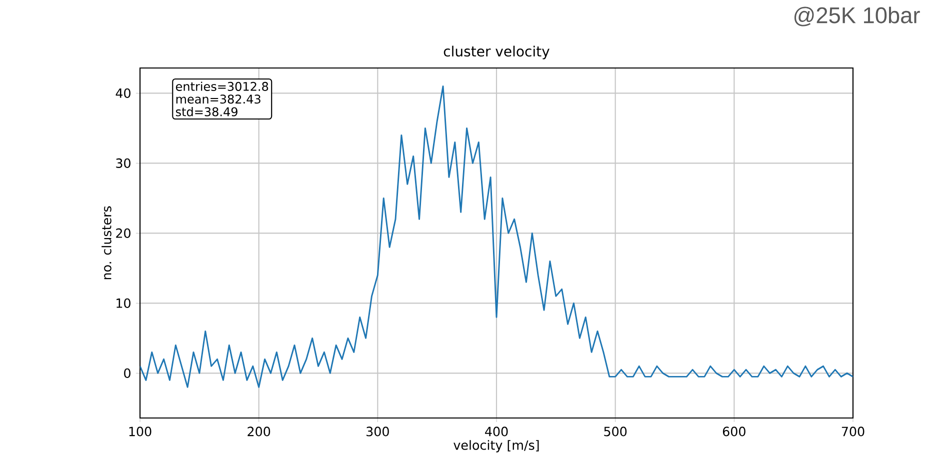  What do you see at coordinates (107, 243) in the screenshot?
I see `y-axis-title: no. clusters` at bounding box center [107, 243].